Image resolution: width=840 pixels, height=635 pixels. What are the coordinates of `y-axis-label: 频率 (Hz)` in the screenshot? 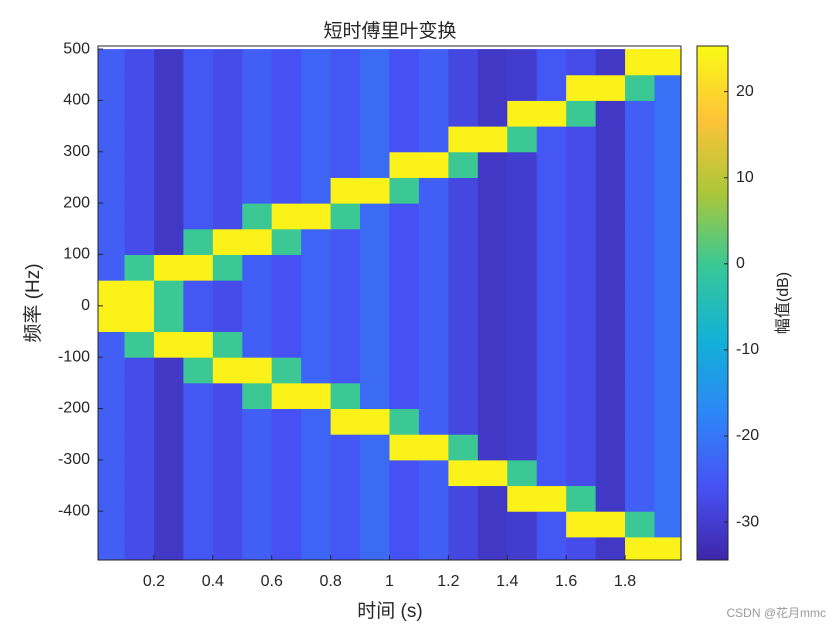 It's located at (33, 302).